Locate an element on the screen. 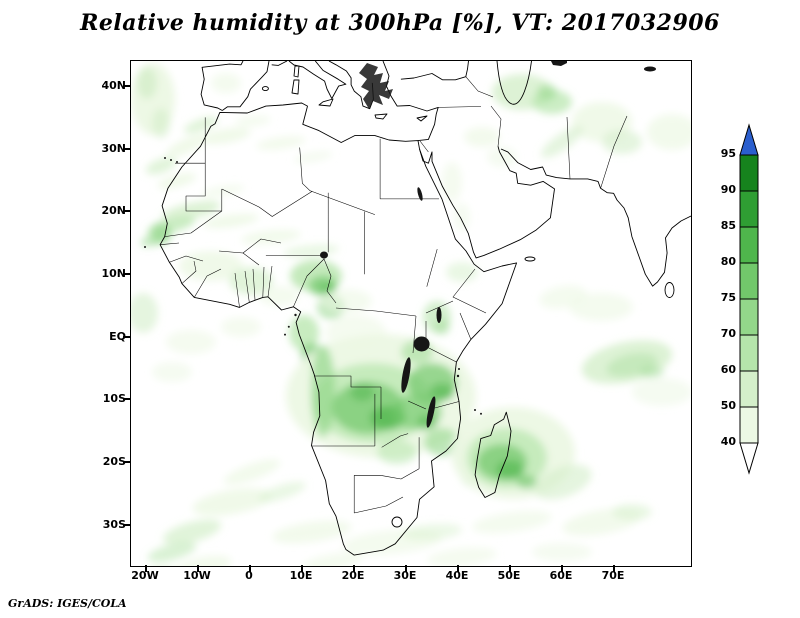 The image size is (800, 618). sao-tome-island is located at coordinates (285, 334).